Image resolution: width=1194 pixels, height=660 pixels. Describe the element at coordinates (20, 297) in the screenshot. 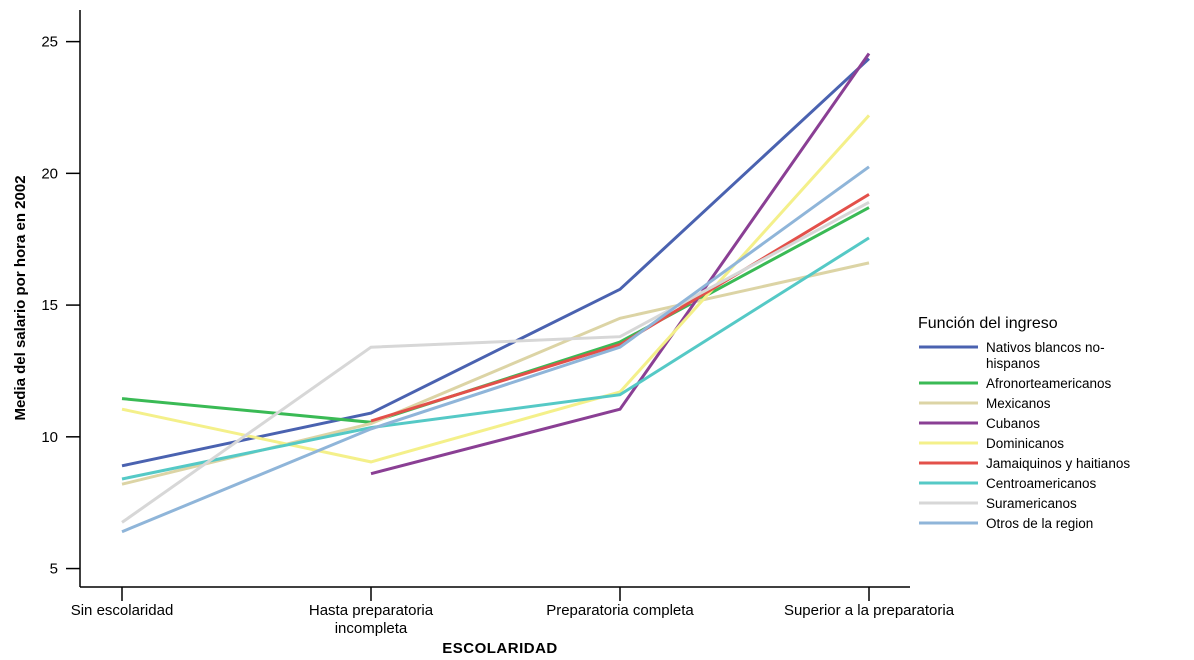

I see `y-axis-title: Media del salario por hora en 2002` at that location.